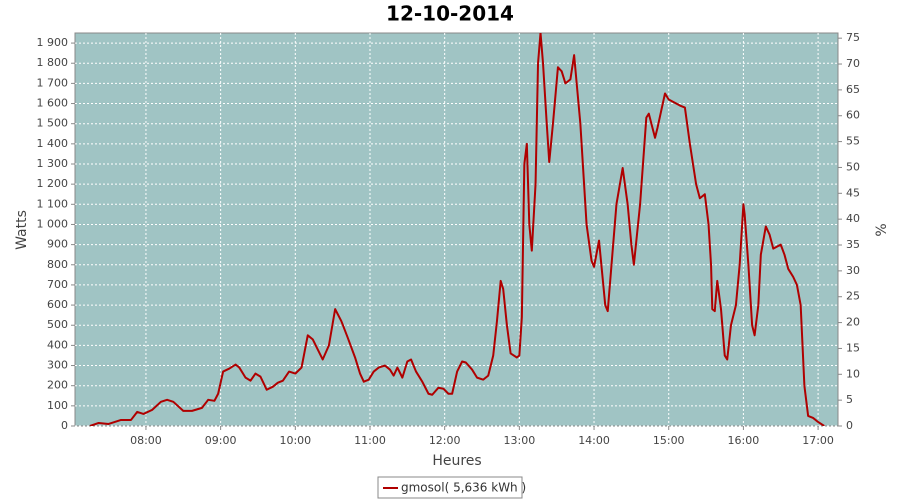 This screenshot has width=900, height=500. Describe the element at coordinates (53, 223) in the screenshot. I see `y-tick-label: 1 000` at that location.